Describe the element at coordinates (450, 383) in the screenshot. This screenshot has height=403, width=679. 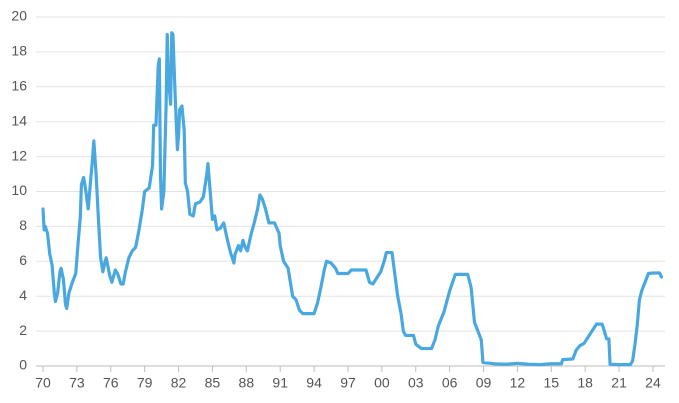
I see `x-tick-label: 06` at that location.